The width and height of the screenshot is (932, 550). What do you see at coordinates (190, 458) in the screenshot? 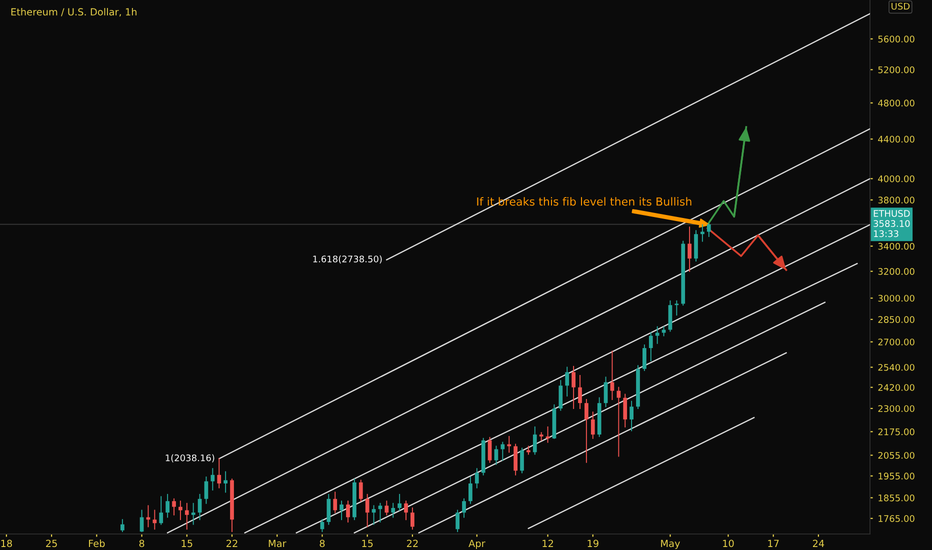
I see `annotation: 1(2038.16)` at bounding box center [190, 458].